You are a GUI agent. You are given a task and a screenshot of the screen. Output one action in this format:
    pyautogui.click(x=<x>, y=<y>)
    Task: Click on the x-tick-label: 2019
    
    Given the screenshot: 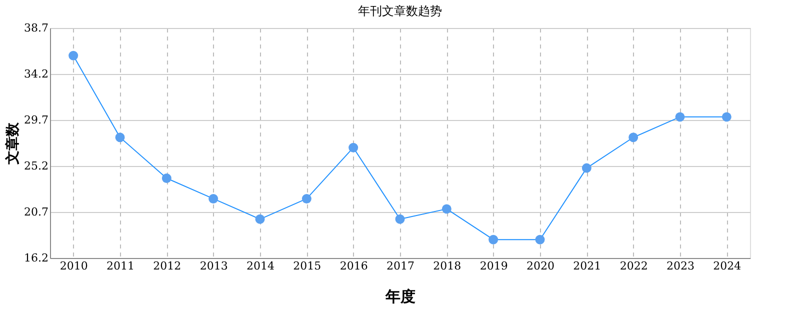 What is the action you would take?
    pyautogui.click(x=494, y=266)
    